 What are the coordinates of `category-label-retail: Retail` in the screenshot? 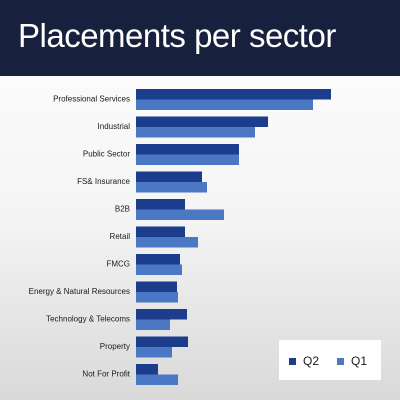 It's located at (120, 236).